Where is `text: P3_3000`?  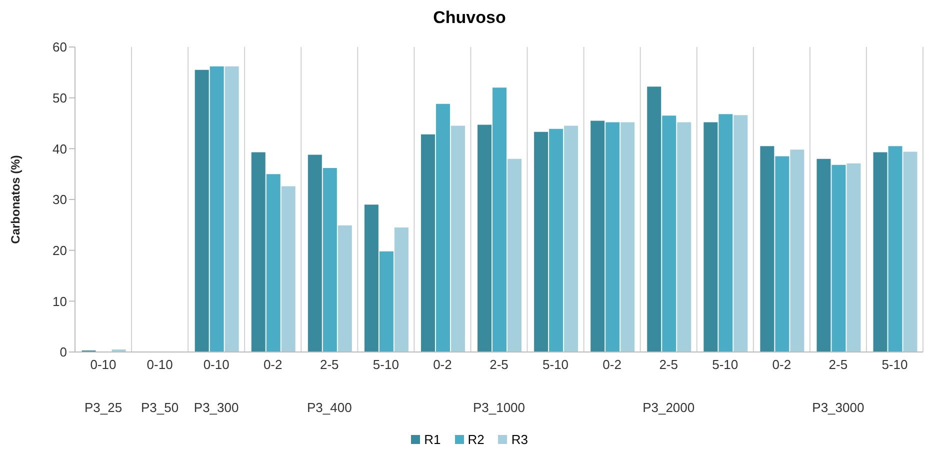
text: P3_3000 is located at coordinates (838, 407).